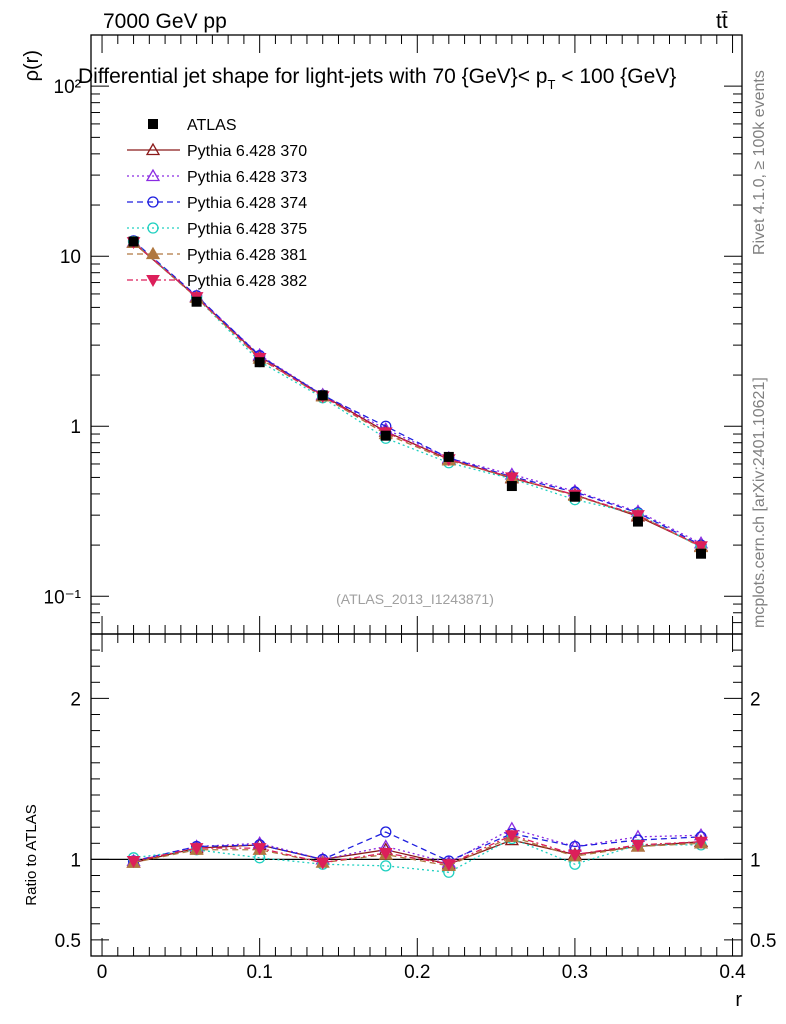  What do you see at coordinates (68, 941) in the screenshot?
I see `ratio-tick-label-left: 0.5` at bounding box center [68, 941].